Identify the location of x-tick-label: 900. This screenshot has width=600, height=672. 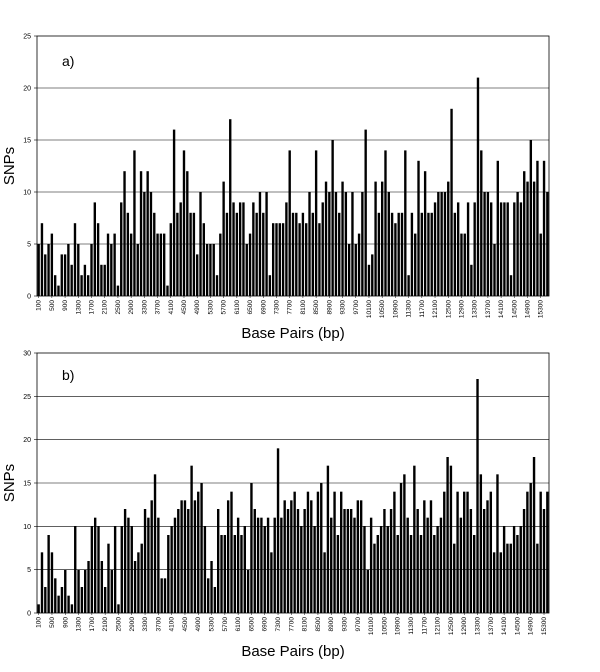
(65, 305).